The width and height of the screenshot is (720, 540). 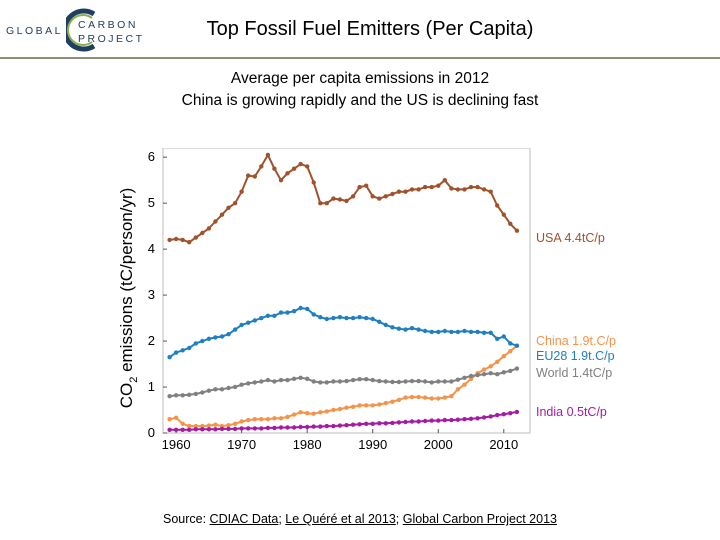 I want to click on cdiac-data-link: CDIAC Data, so click(x=244, y=519).